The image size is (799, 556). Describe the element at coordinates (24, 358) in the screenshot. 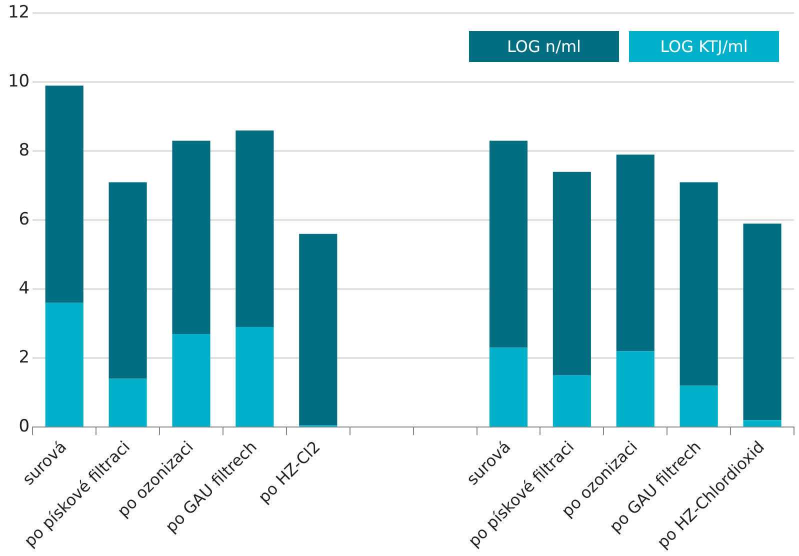

I see `y-tick-label: 2` at that location.